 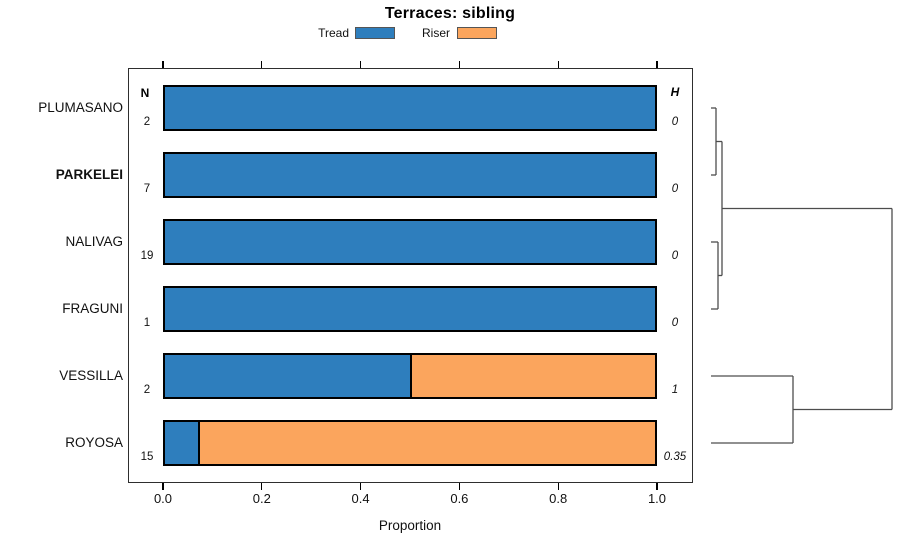 What do you see at coordinates (675, 390) in the screenshot?
I see `h-value: 1` at bounding box center [675, 390].